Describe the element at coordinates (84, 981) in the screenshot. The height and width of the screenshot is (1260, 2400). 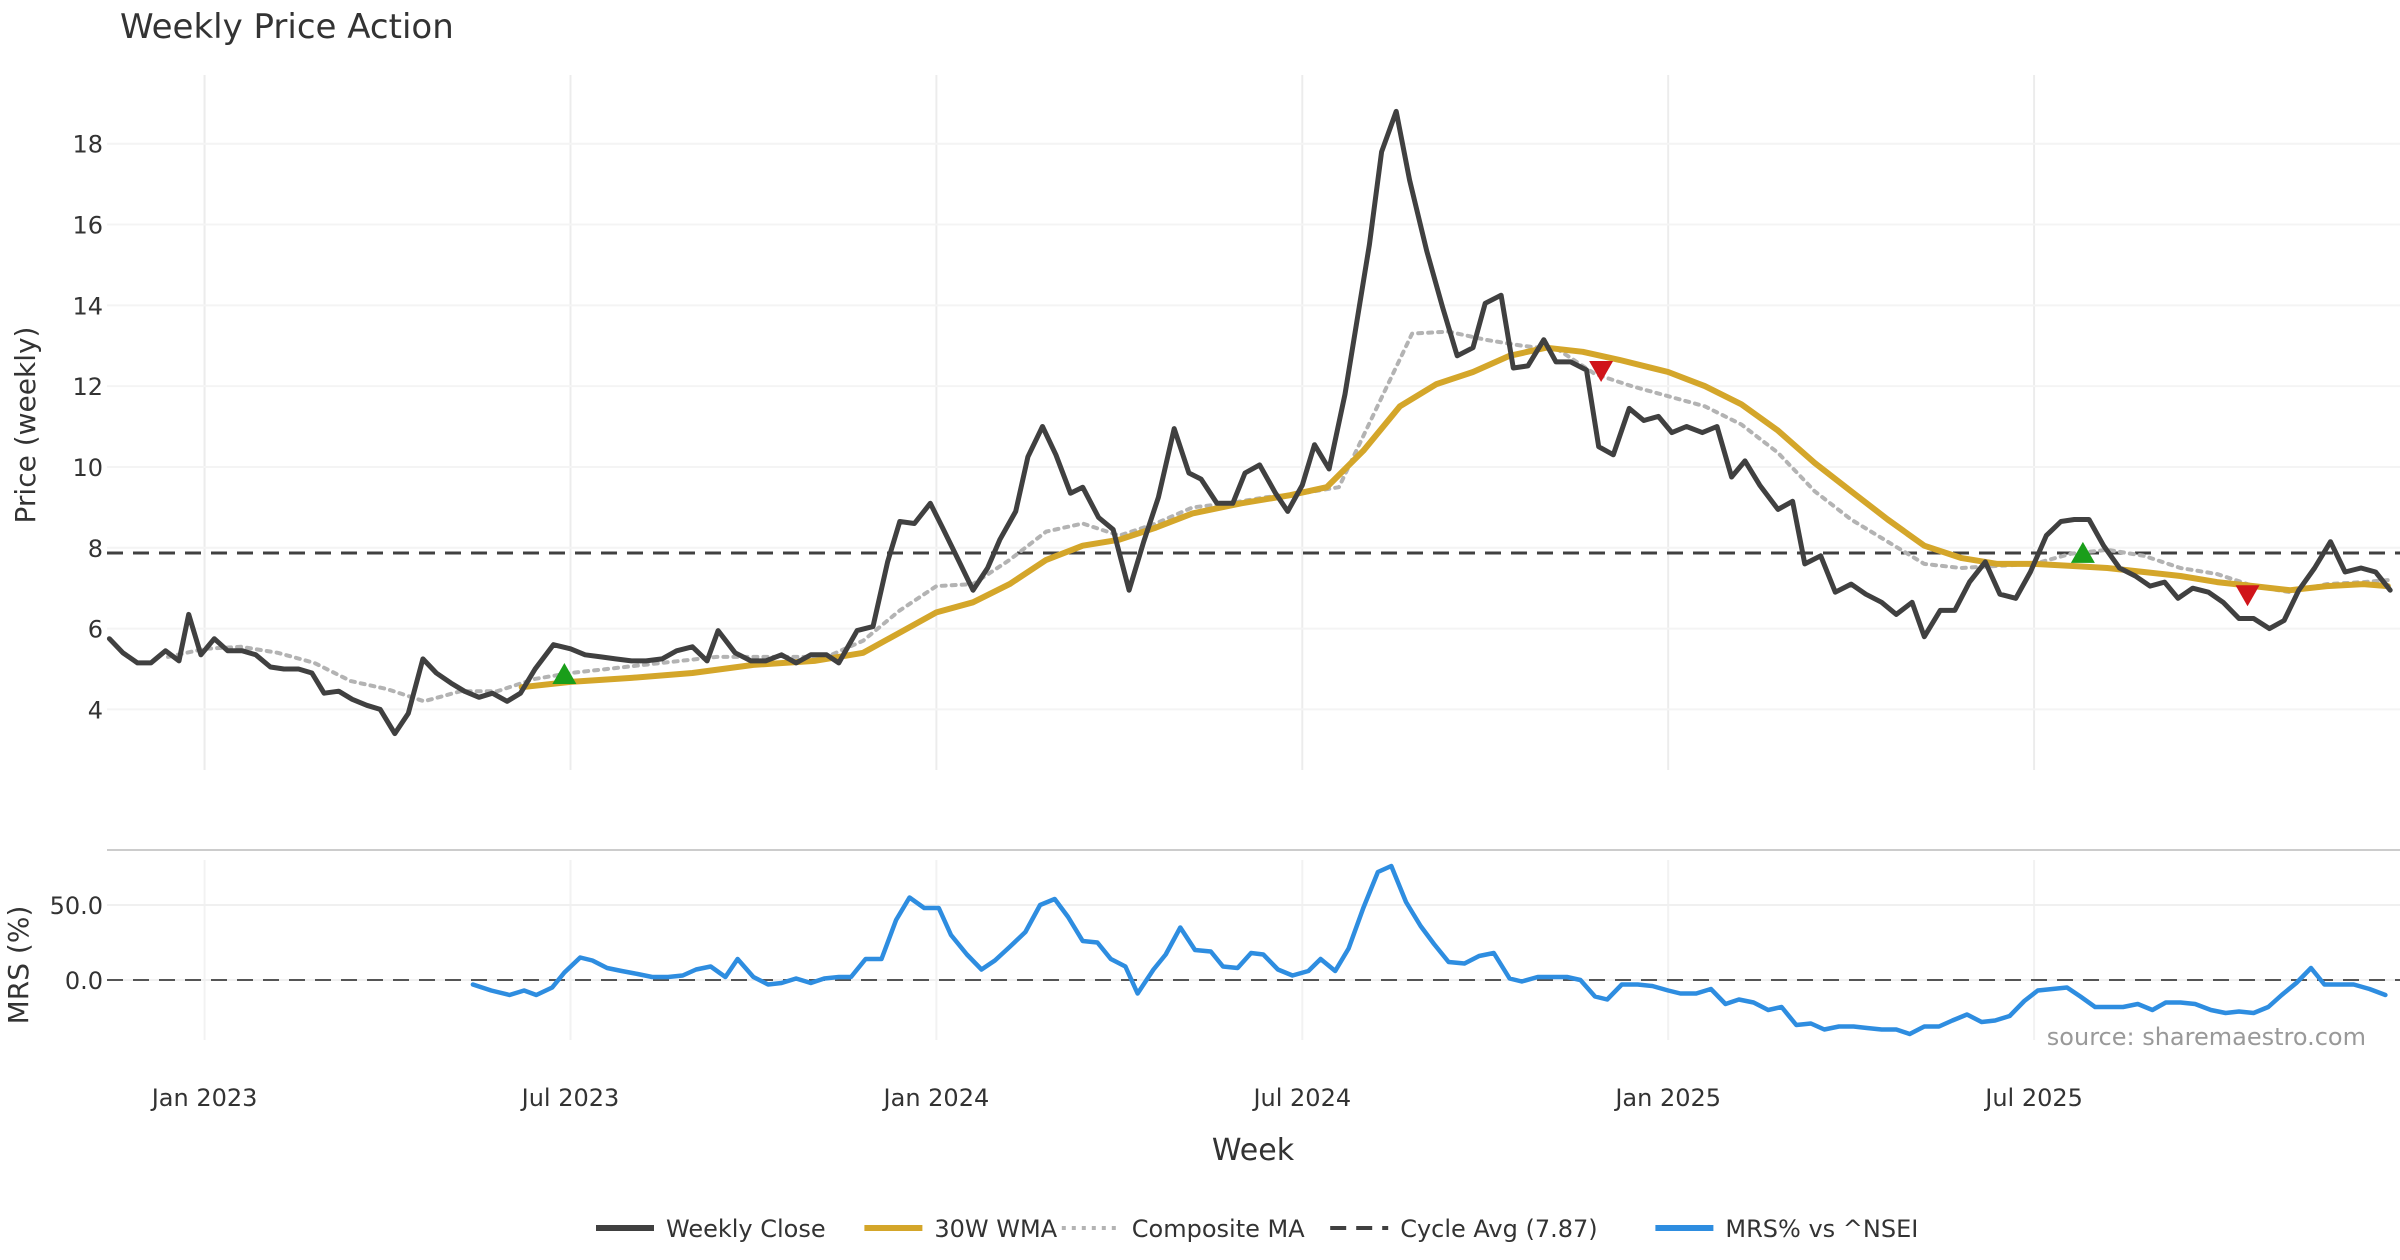
I see `mrs-y-tick-label: 0.0` at that location.